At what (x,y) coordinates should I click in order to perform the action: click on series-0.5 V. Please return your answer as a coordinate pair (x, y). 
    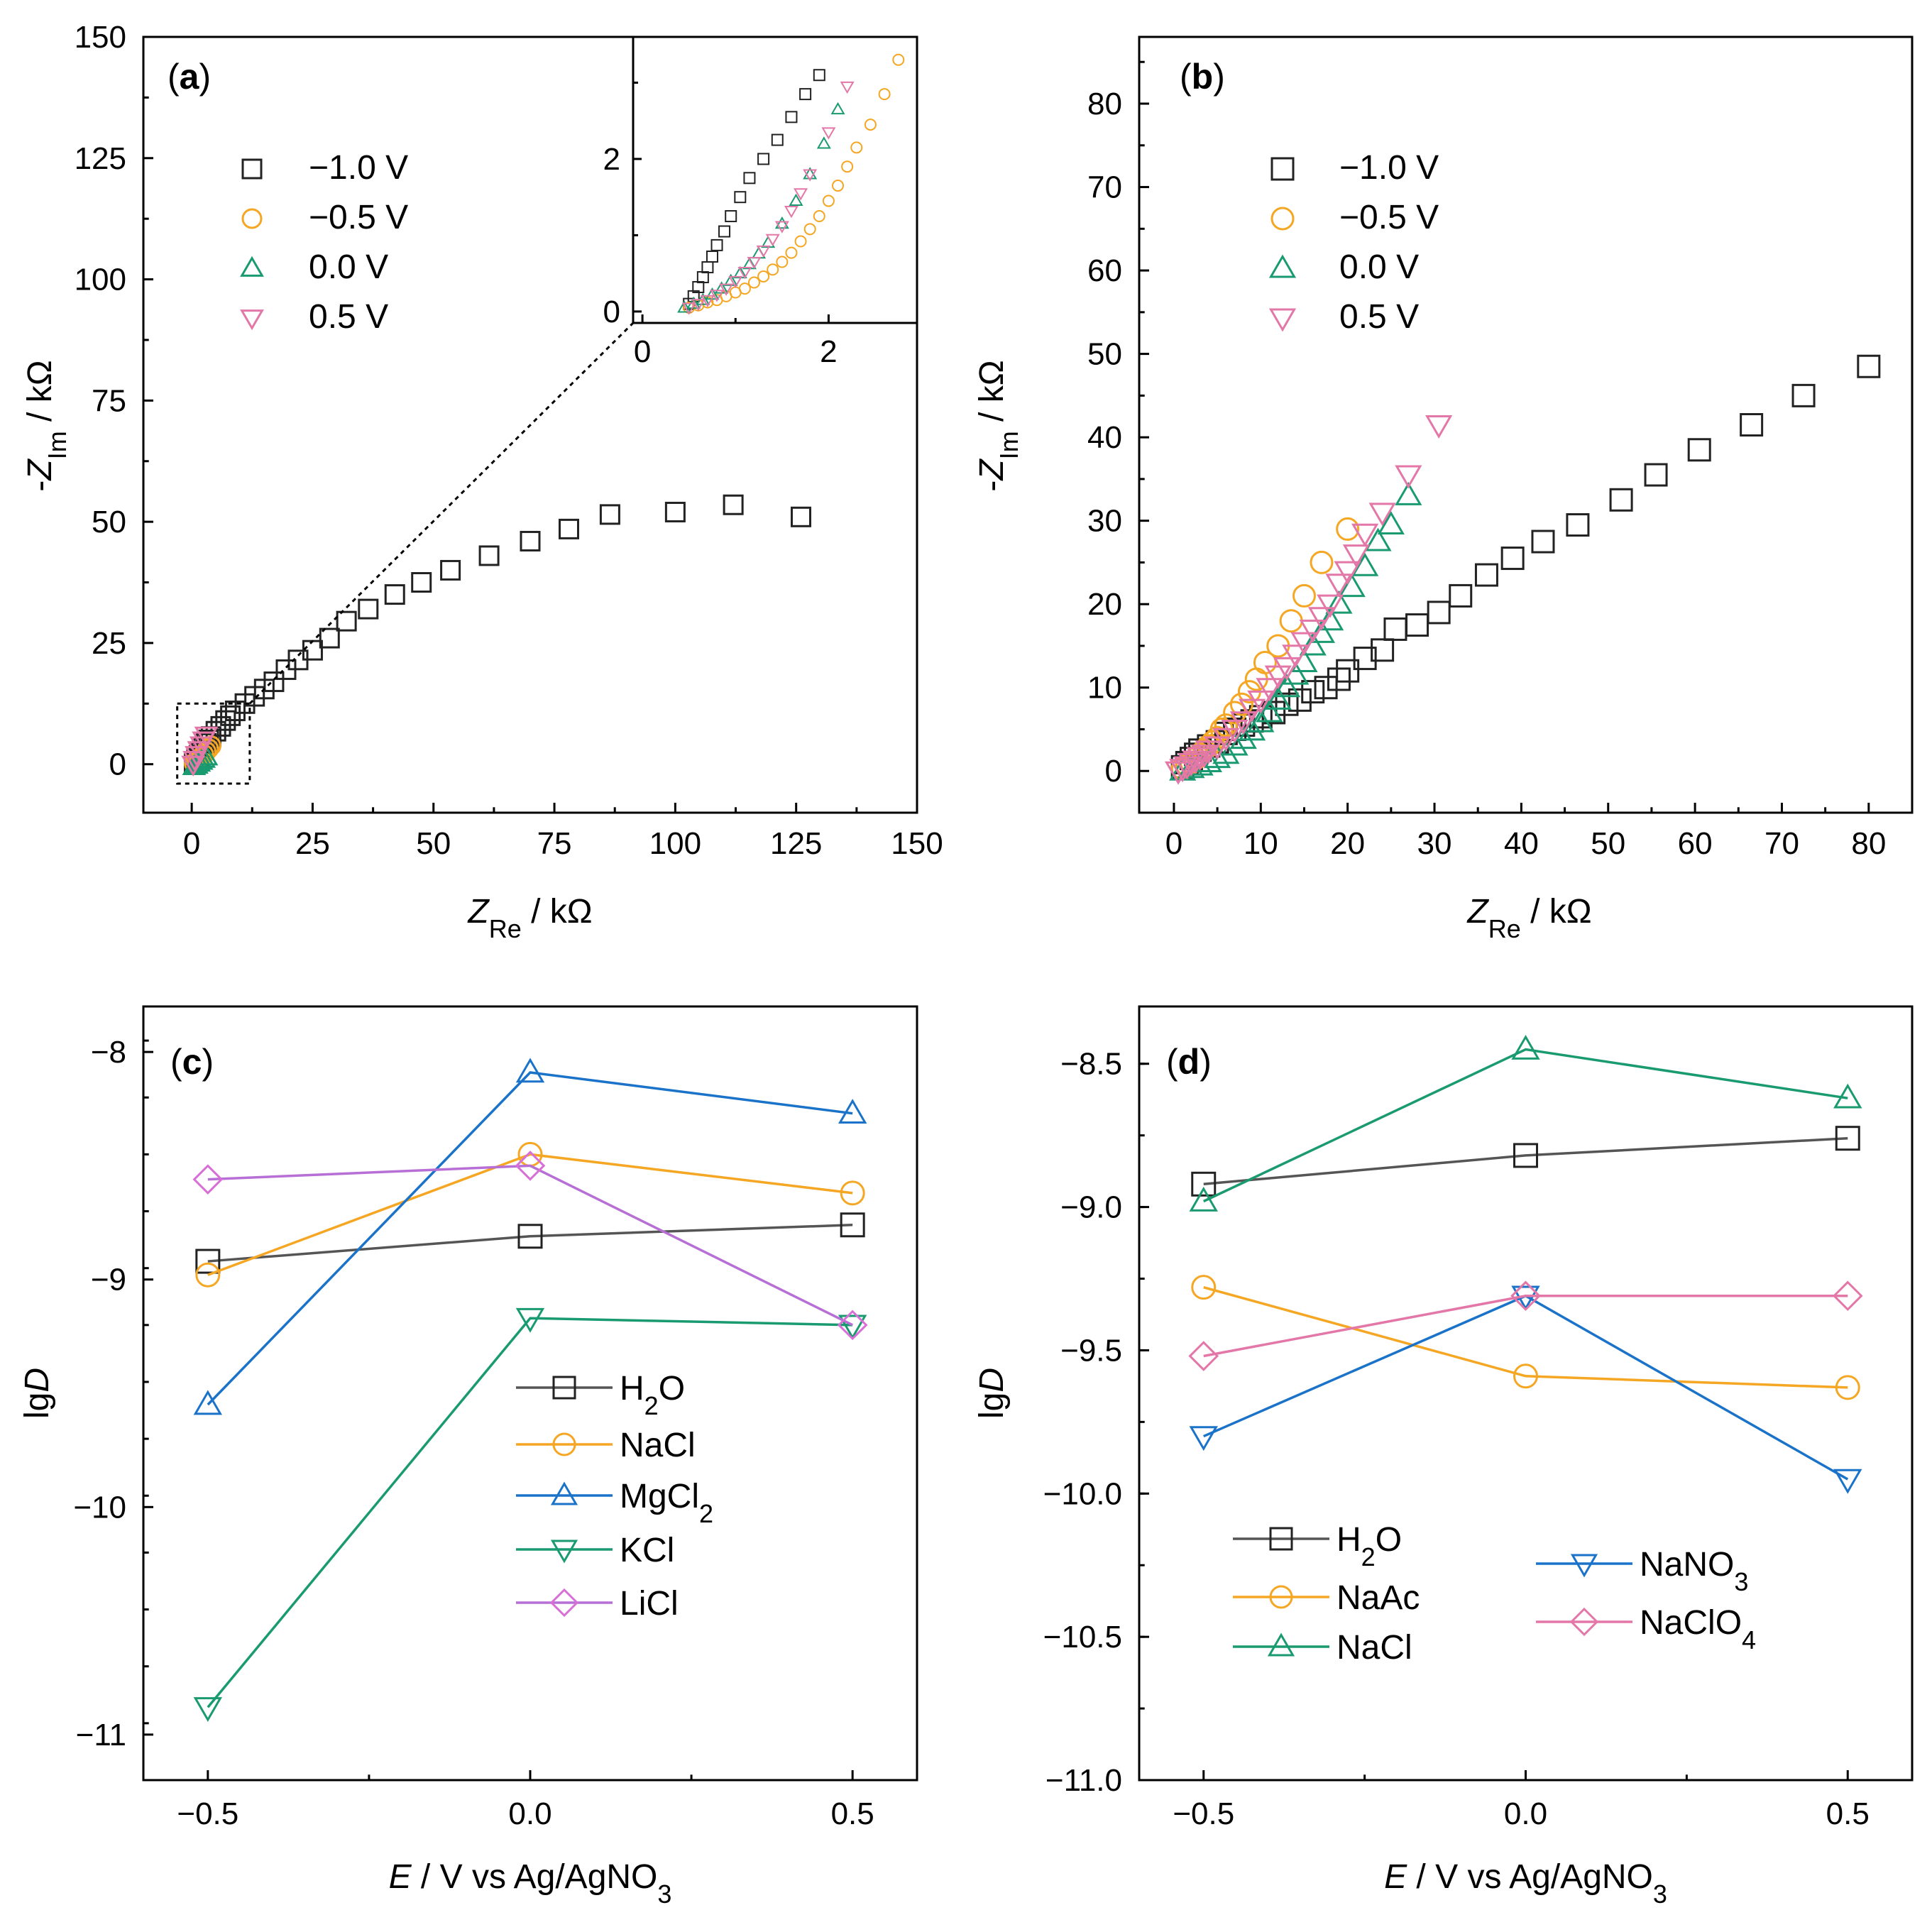
    Looking at the image, I should click on (200, 751).